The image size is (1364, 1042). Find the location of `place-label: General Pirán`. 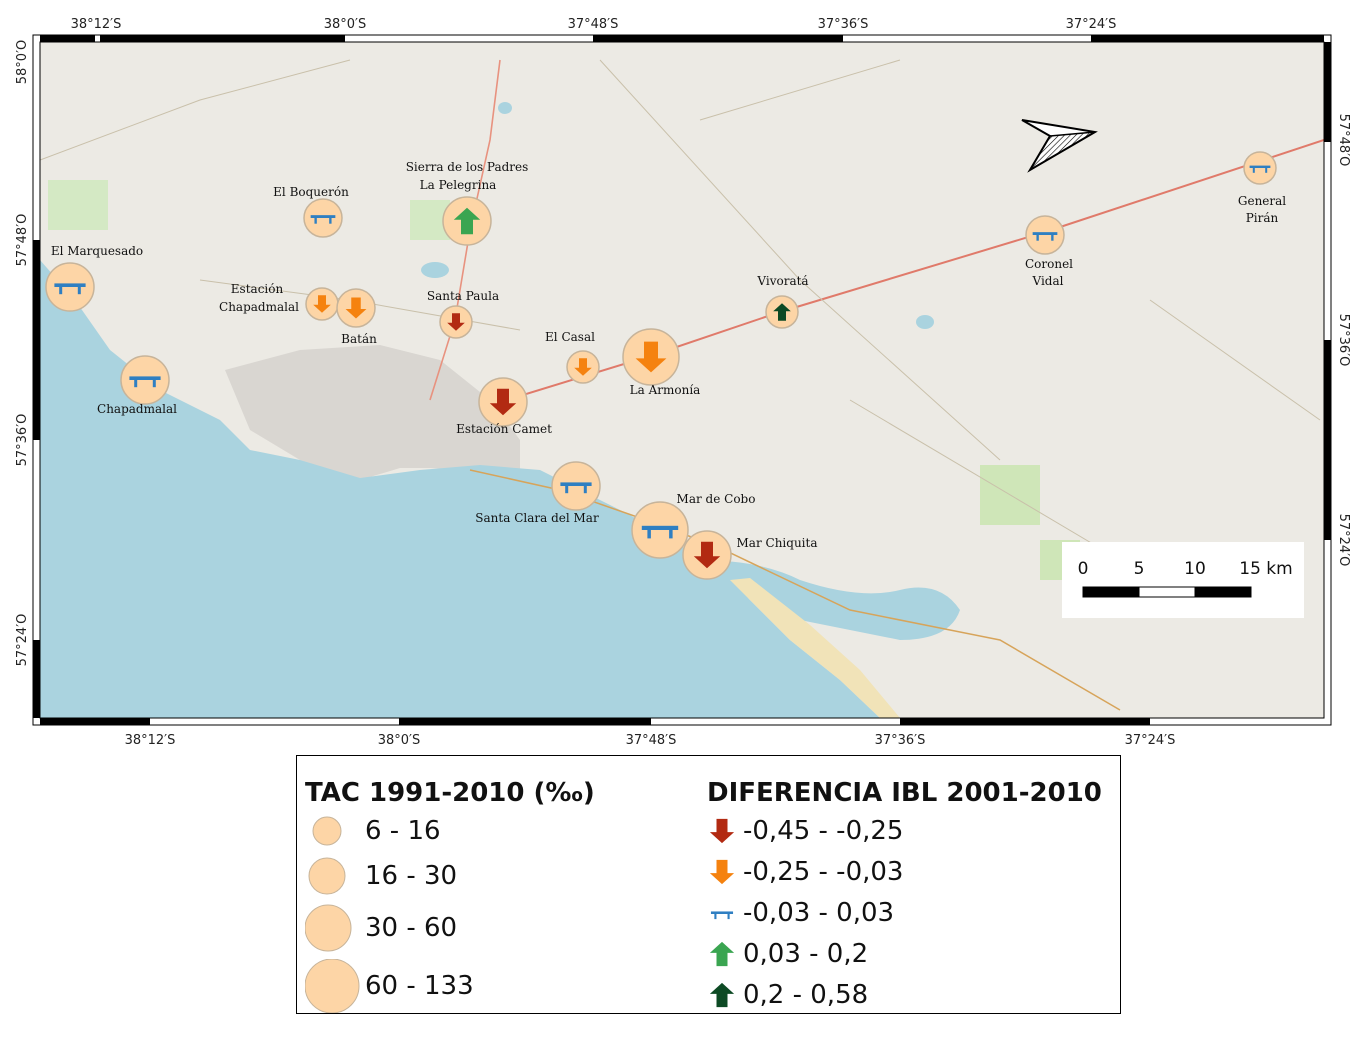

place-label: General Pirán is located at coordinates (1262, 209).